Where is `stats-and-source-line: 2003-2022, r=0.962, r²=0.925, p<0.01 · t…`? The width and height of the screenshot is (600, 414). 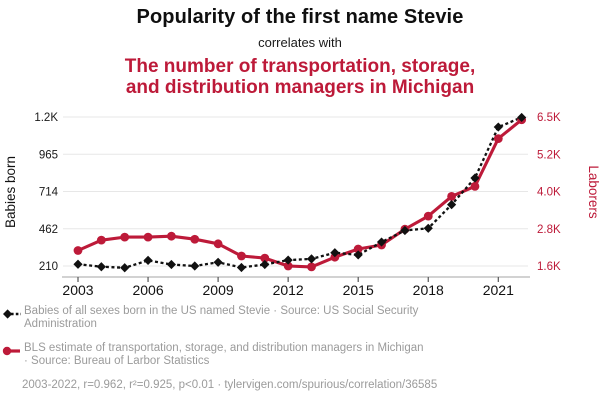 stats-and-source-line: 2003-2022, r=0.962, r²=0.925, p<0.01 · t… is located at coordinates (230, 385).